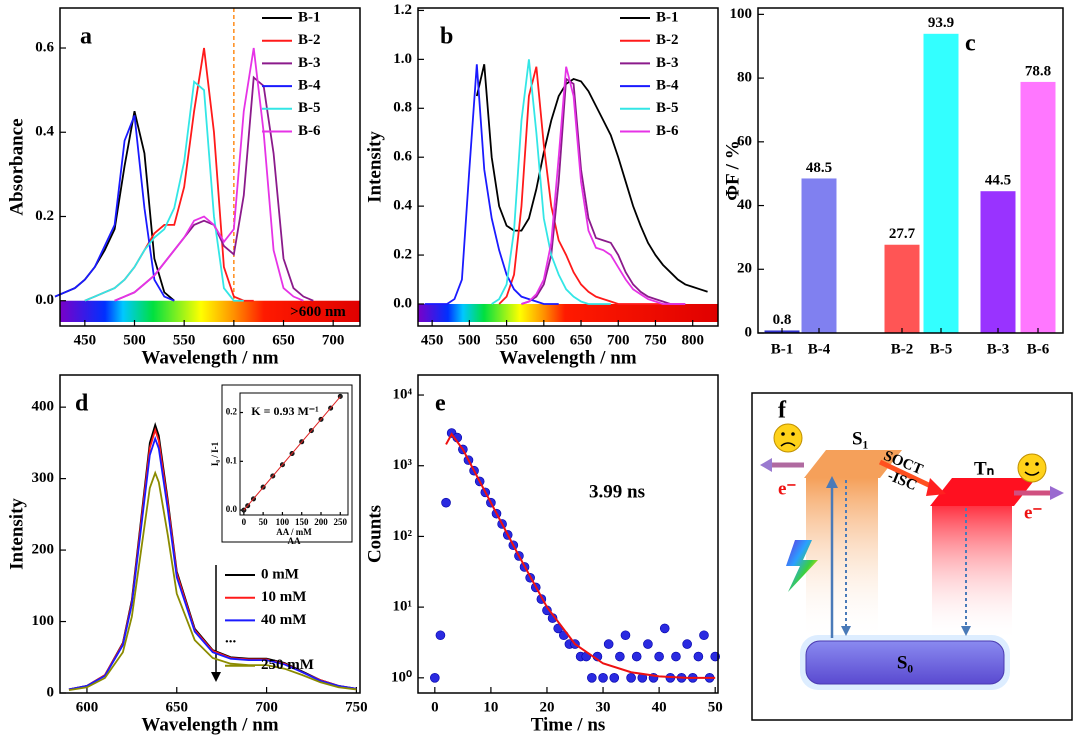 The height and width of the screenshot is (746, 1080). Describe the element at coordinates (802, 566) in the screenshot. I see `light-bolt` at that location.